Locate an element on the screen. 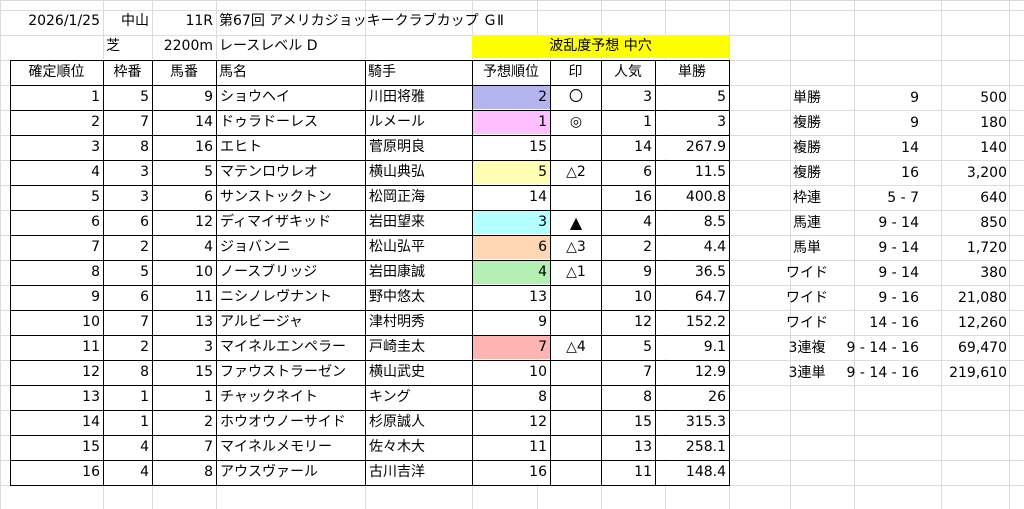 The width and height of the screenshot is (1024, 509). horse-number-cell: 7 is located at coordinates (184, 447).